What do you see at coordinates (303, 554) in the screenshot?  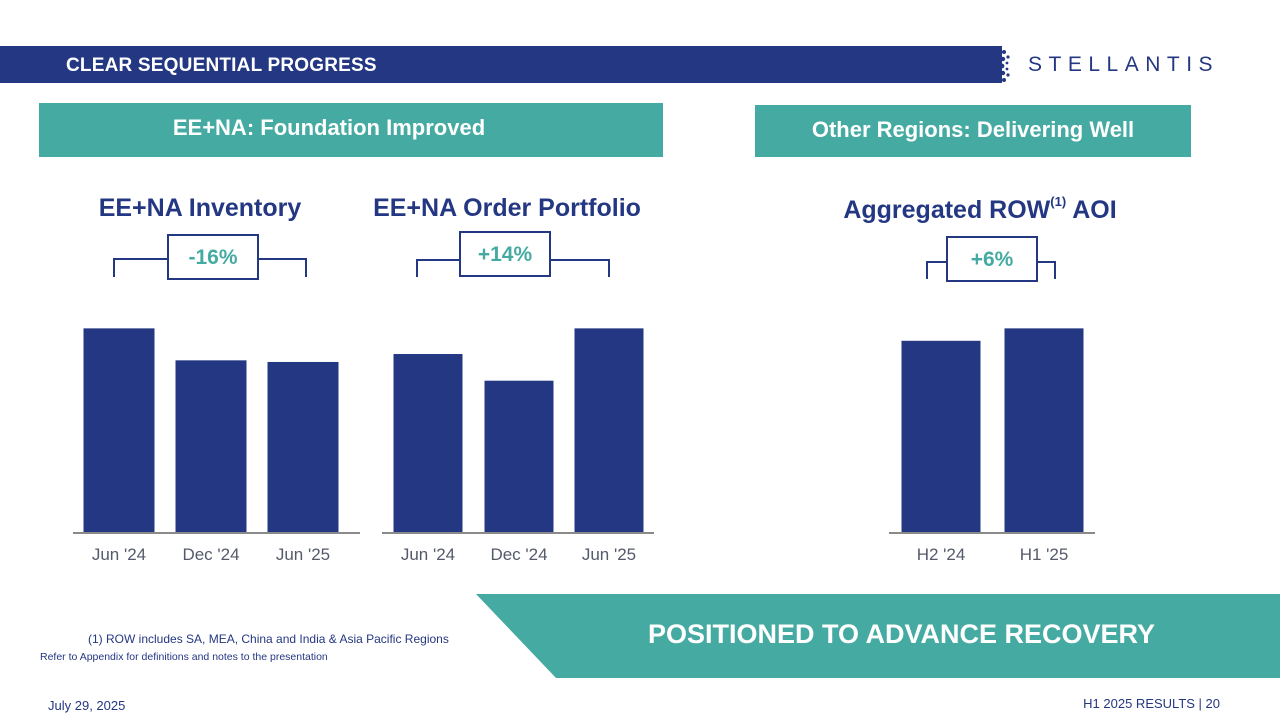 I see `x-label-inventory-3: Jun '25` at bounding box center [303, 554].